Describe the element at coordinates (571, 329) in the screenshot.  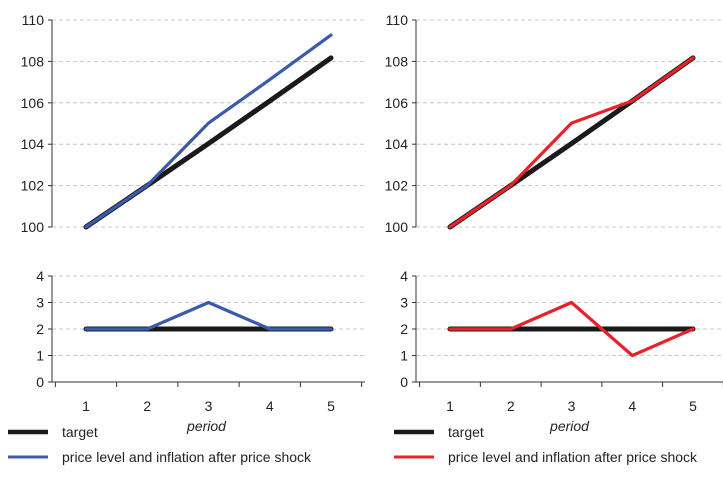
I see `right-bottom-series-shock-line` at that location.